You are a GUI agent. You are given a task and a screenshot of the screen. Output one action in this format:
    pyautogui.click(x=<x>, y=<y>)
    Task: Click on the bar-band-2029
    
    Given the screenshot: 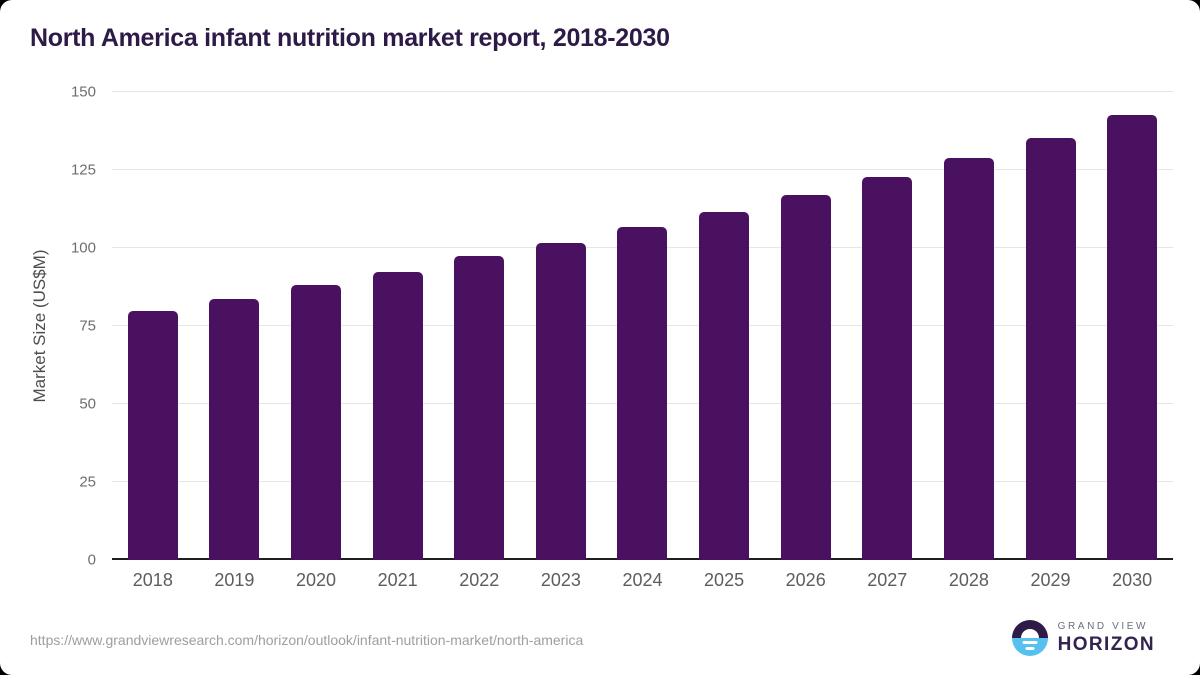 What is the action you would take?
    pyautogui.click(x=1051, y=326)
    